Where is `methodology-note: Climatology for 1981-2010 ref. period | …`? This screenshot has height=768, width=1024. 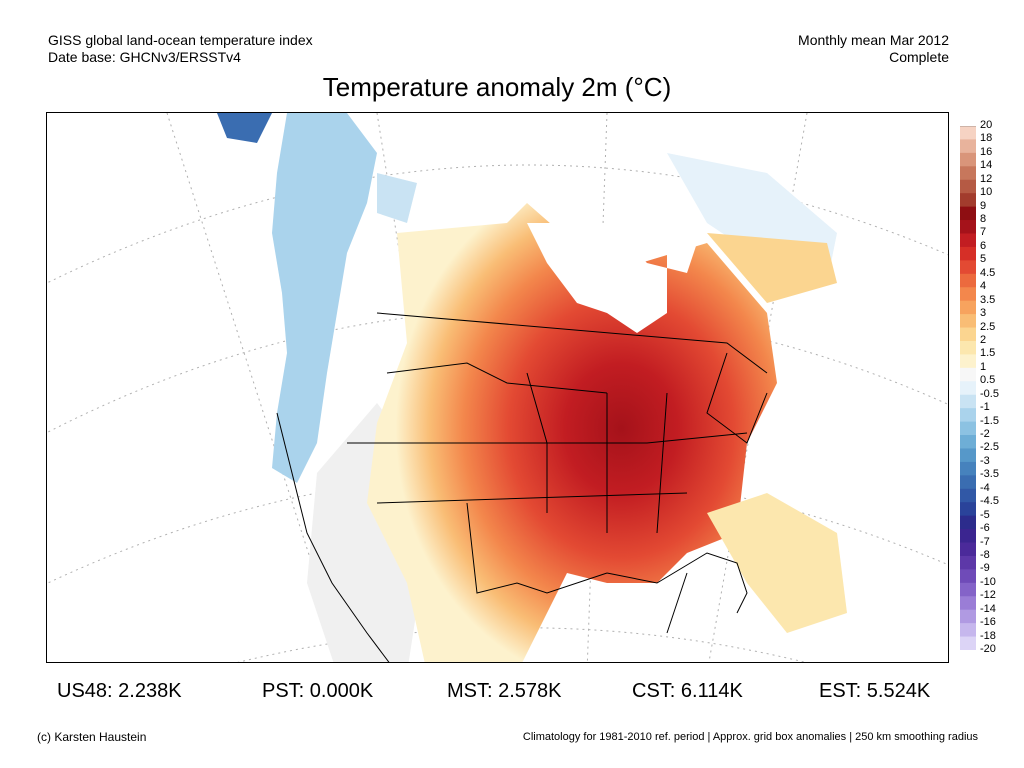 methodology-note: Climatology for 1981-2010 ref. period | … is located at coordinates (750, 737).